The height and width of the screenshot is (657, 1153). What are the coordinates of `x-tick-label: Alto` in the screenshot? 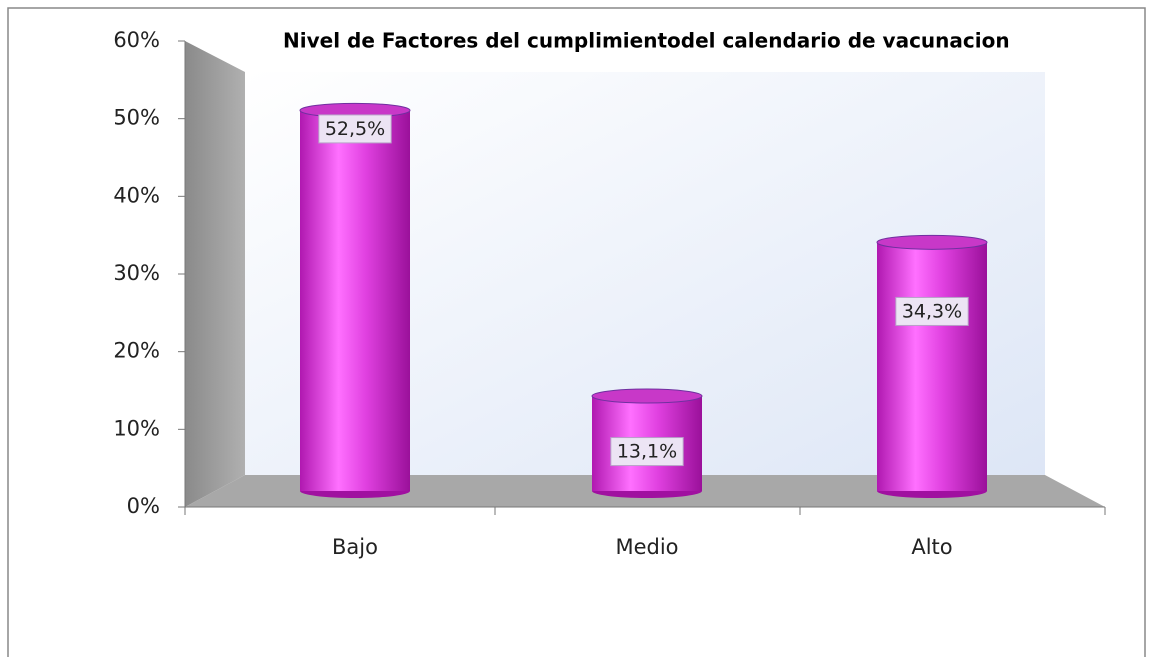 It's located at (931, 547).